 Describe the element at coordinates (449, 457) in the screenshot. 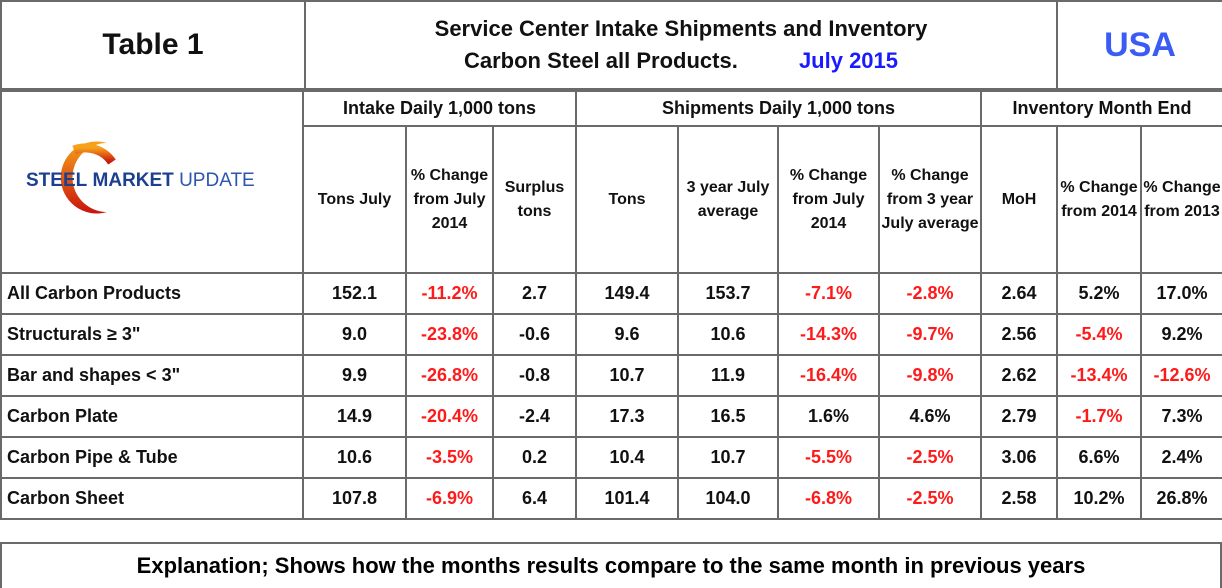

I see `table-cell: -3.5%` at that location.